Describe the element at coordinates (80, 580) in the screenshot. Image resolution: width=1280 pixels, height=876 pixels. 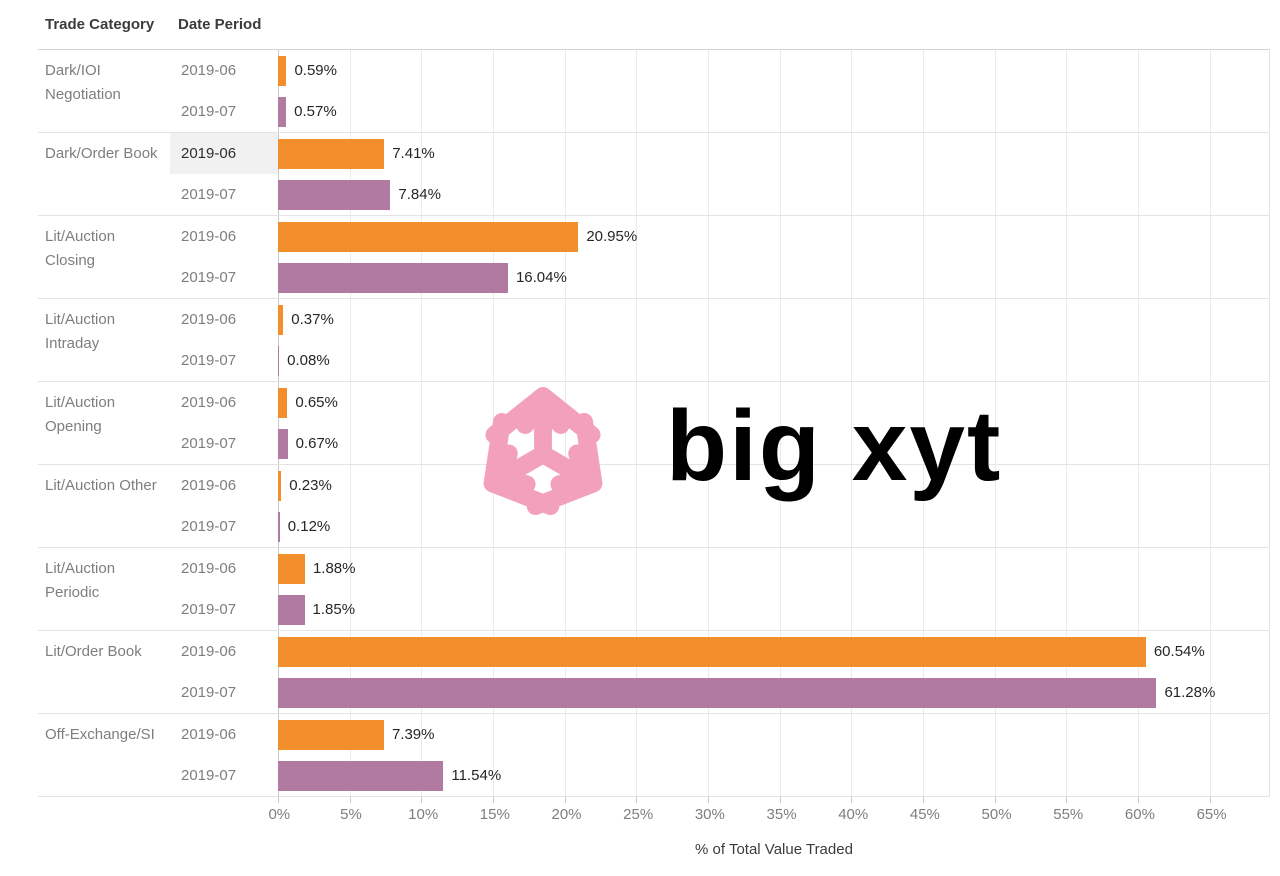
I see `category-label: Lit/Auction Periodic` at that location.